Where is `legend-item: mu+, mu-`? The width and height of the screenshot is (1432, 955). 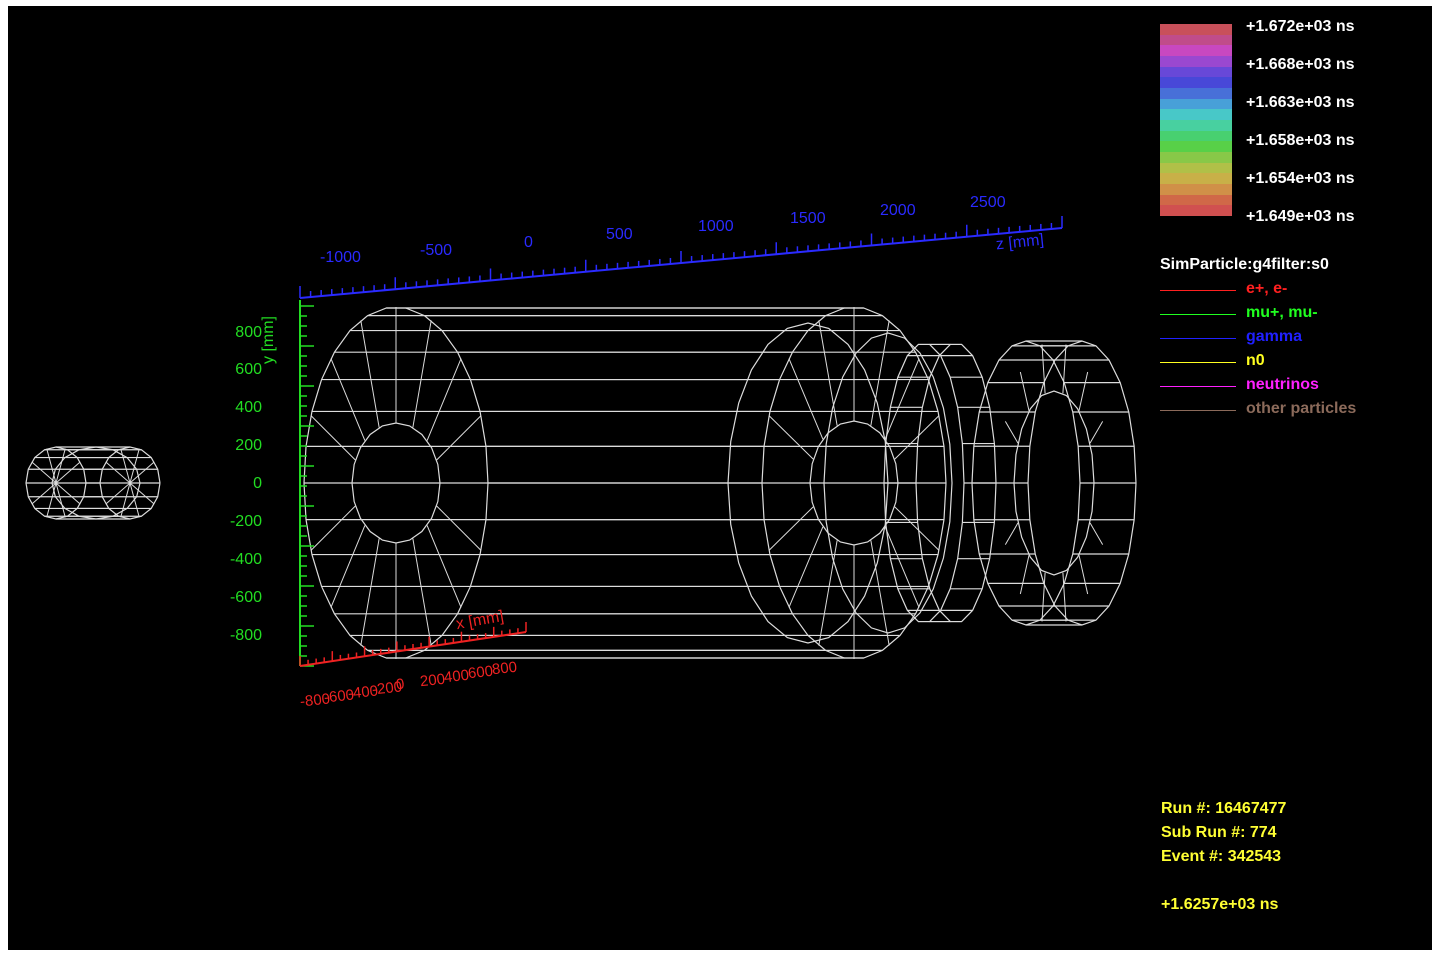
legend-item: mu+, mu- is located at coordinates (1280, 314).